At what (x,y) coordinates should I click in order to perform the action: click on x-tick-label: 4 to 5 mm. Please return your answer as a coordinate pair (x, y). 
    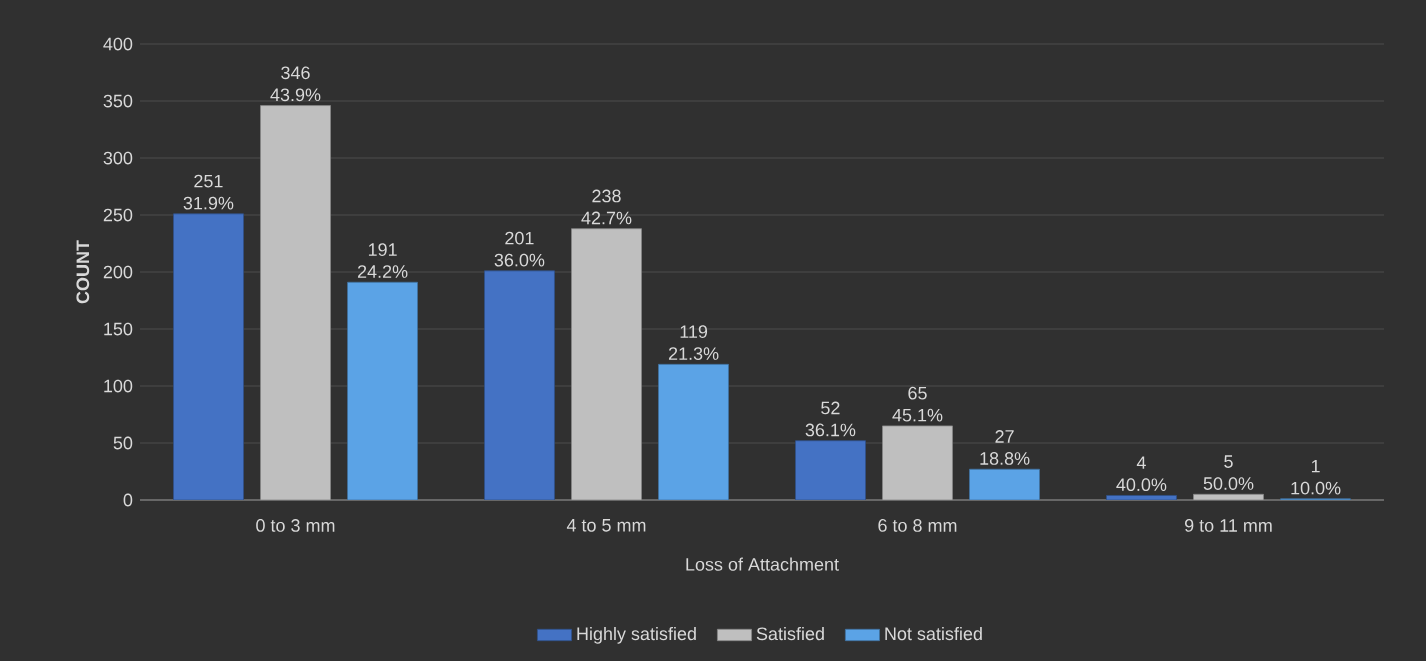
    Looking at the image, I should click on (606, 525).